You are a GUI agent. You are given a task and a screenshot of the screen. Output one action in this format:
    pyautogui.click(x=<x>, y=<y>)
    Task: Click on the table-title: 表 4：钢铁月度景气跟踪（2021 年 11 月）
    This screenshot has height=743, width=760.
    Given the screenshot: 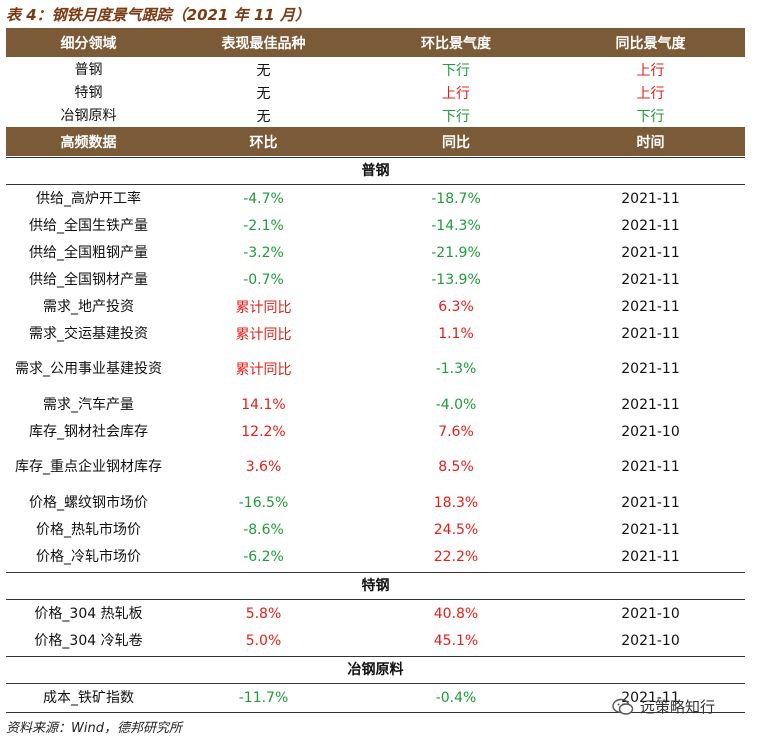 What is the action you would take?
    pyautogui.click(x=158, y=15)
    